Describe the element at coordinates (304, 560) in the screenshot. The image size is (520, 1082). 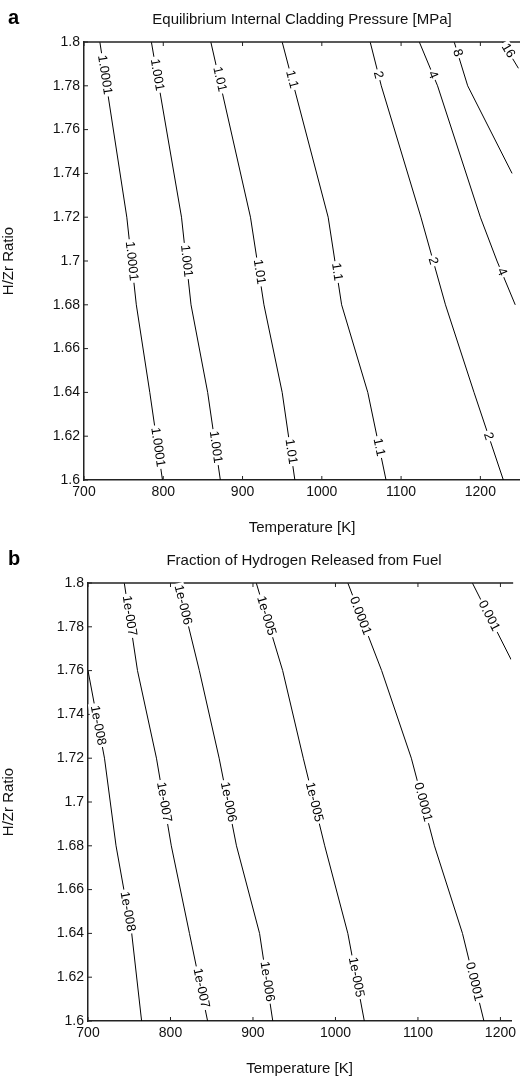
I see `chart-title: Fraction of Hydrogen Released from Fuel` at that location.